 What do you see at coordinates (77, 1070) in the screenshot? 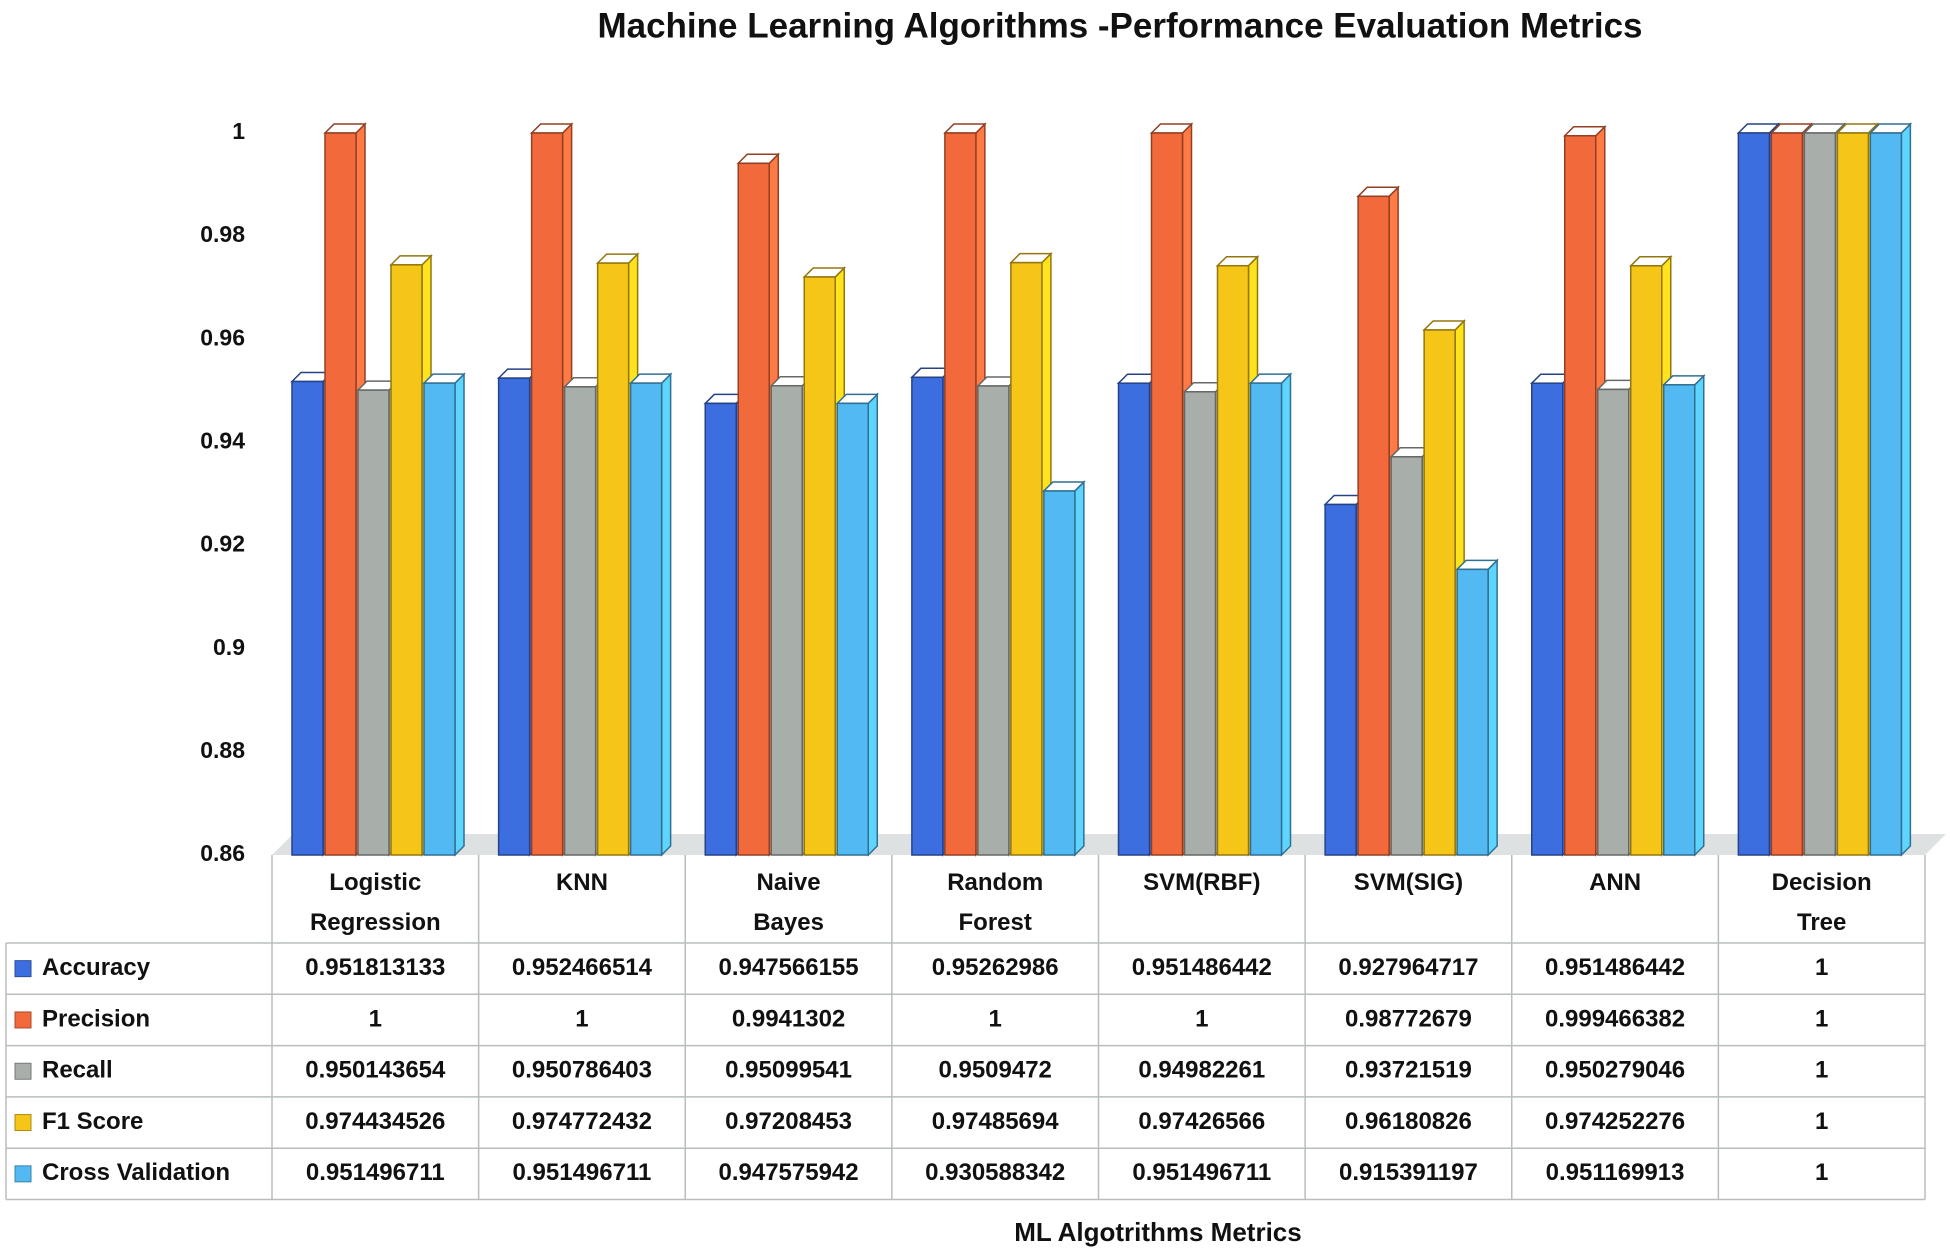
I see `legend-label: Recall` at bounding box center [77, 1070].